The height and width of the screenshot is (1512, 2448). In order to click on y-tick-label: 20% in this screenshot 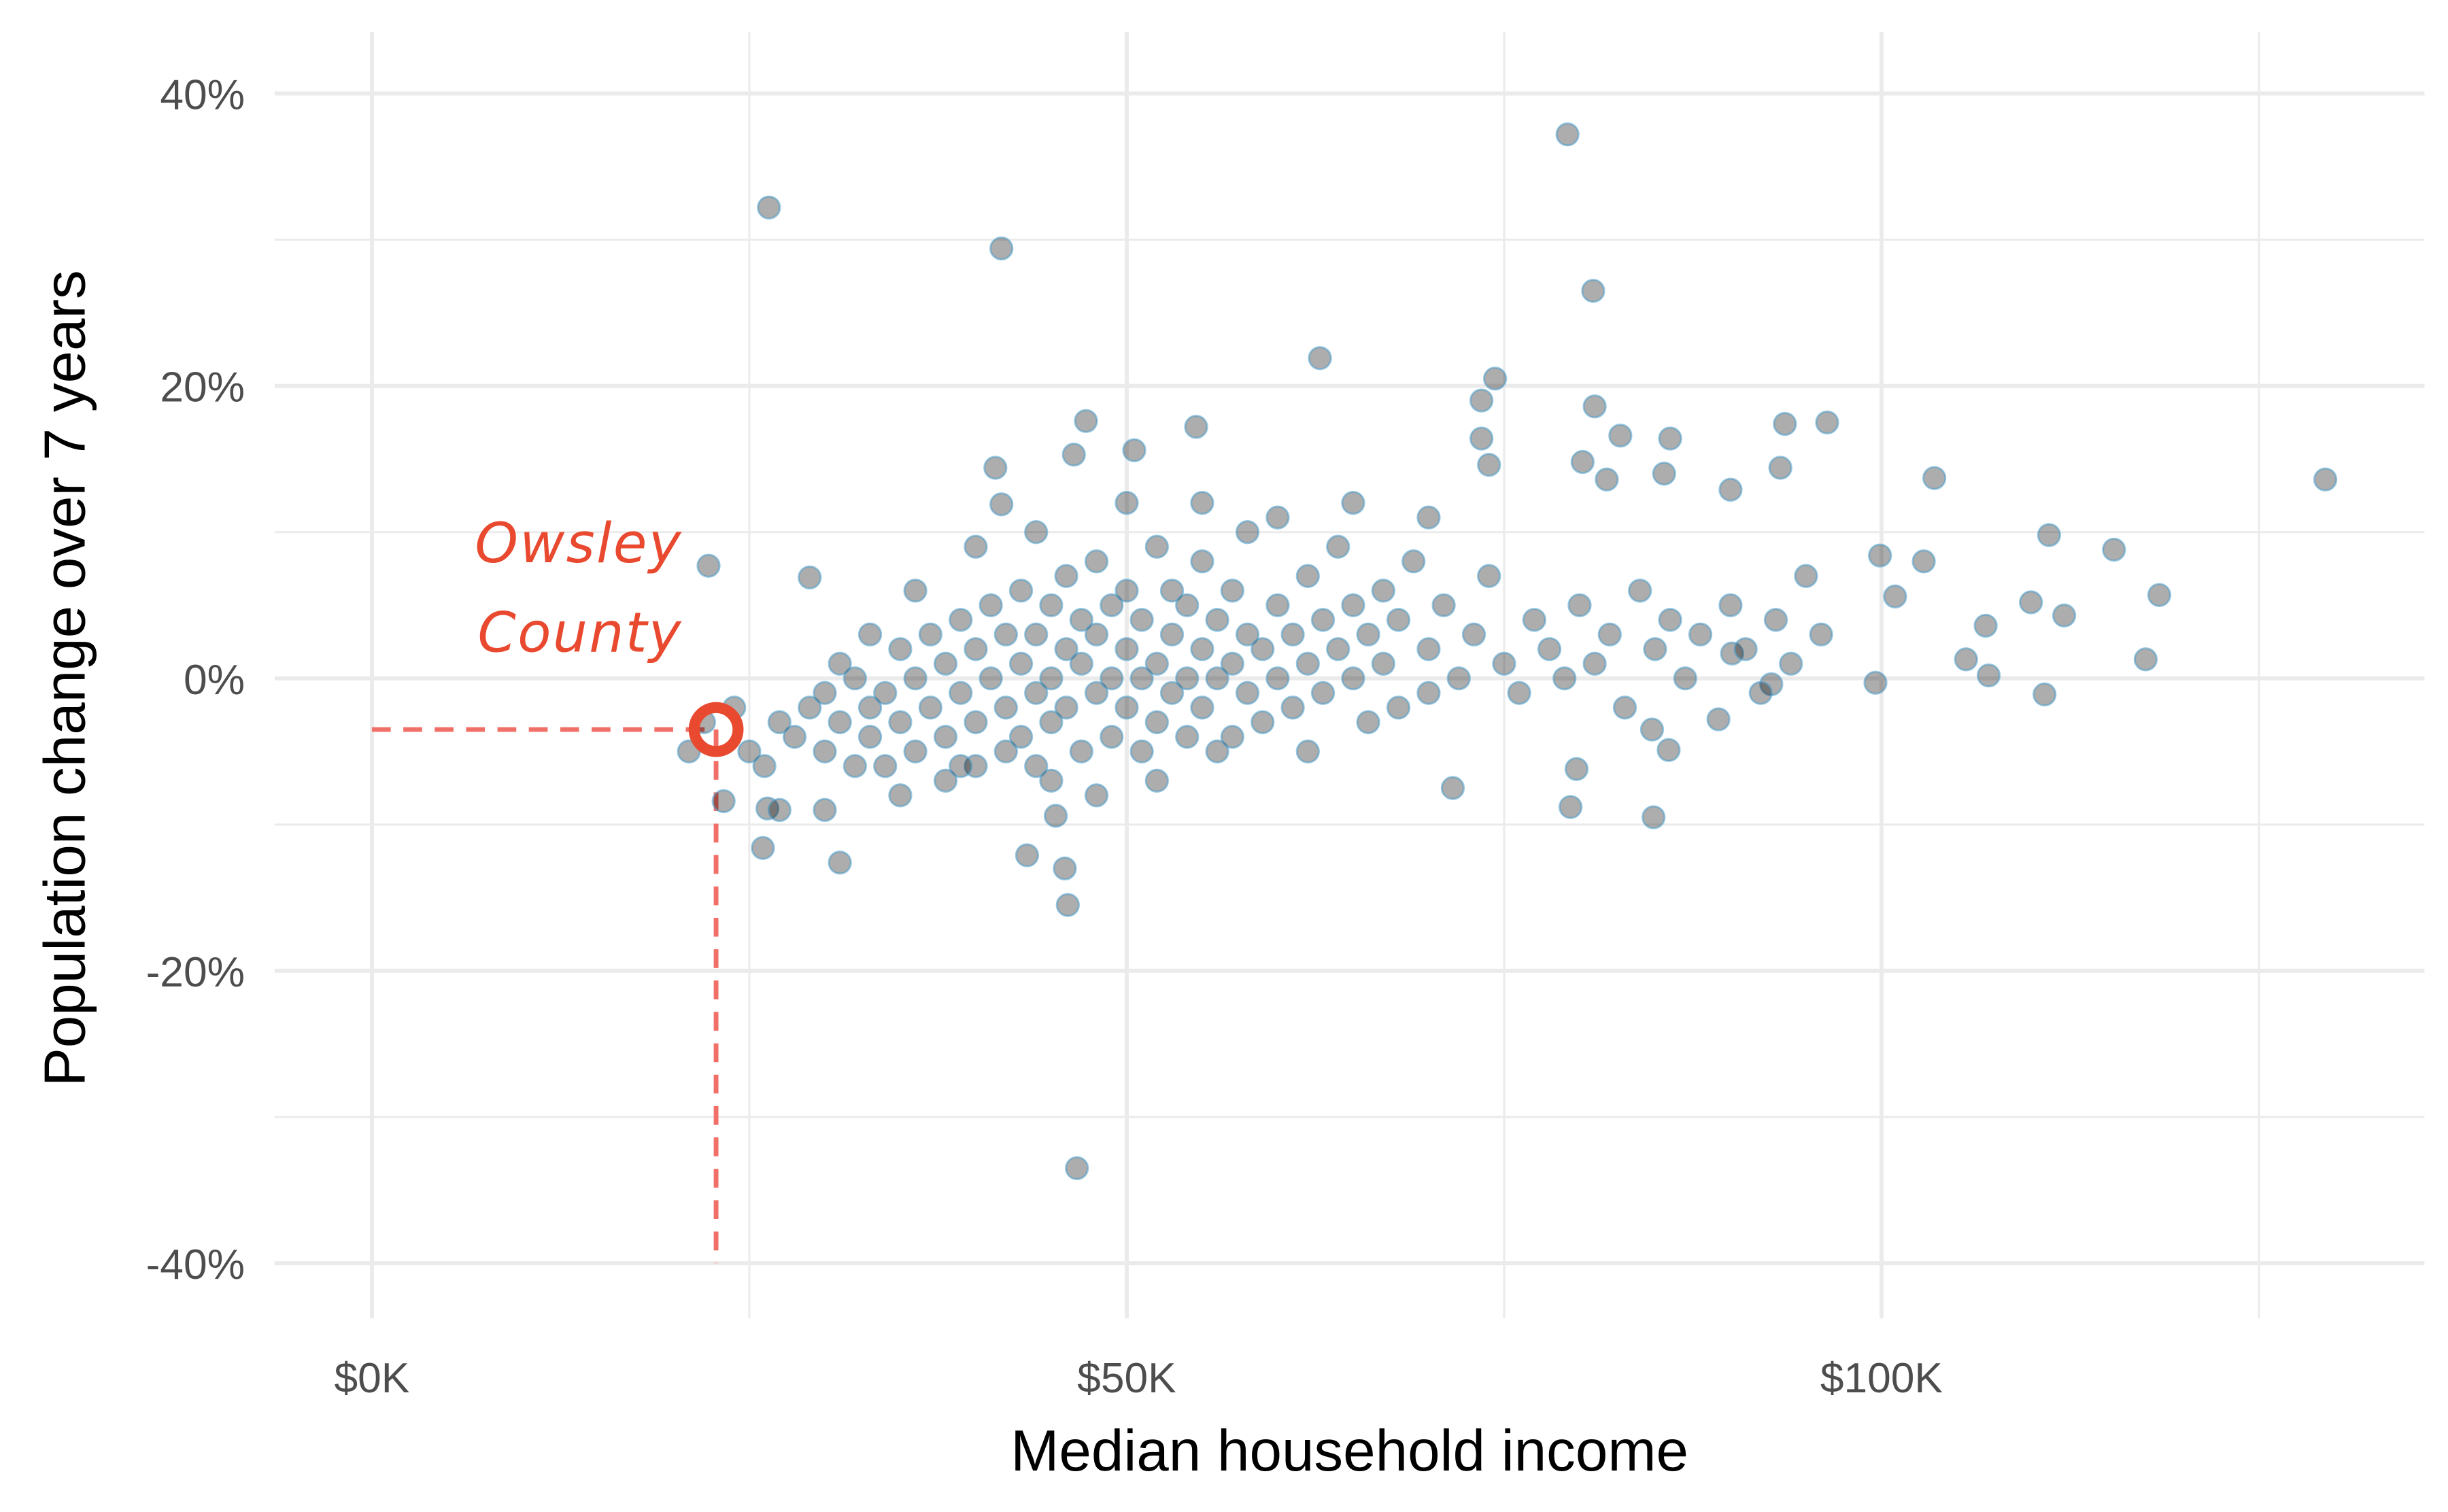, I will do `click(203, 387)`.